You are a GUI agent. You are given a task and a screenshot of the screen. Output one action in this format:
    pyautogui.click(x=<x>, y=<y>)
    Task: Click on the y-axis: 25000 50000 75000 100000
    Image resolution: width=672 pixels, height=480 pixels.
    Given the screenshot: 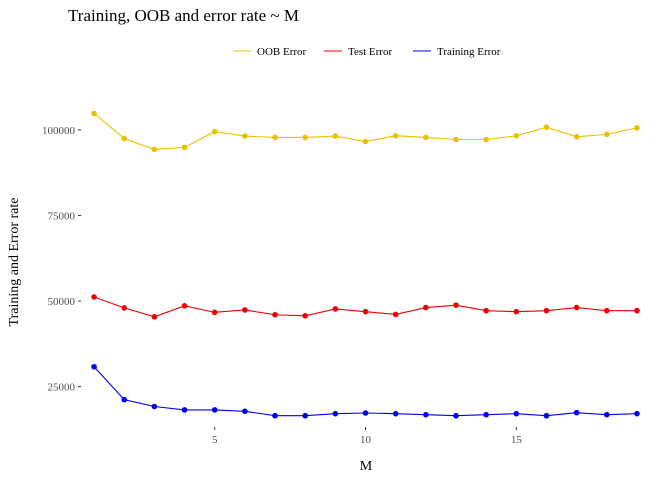 What is the action you would take?
    pyautogui.click(x=61, y=259)
    